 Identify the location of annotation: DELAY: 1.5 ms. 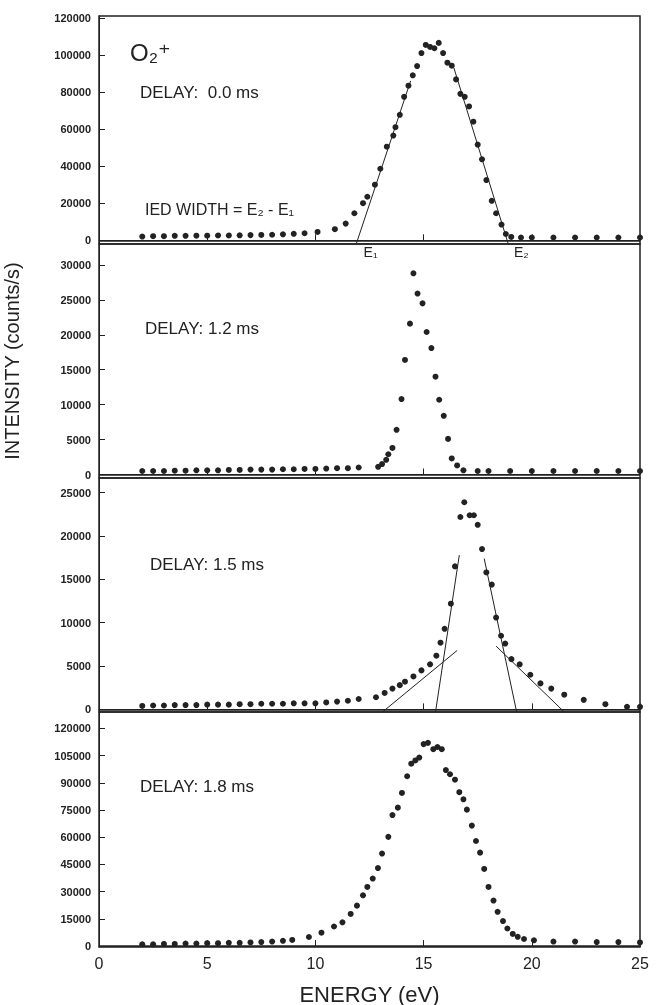
(207, 564).